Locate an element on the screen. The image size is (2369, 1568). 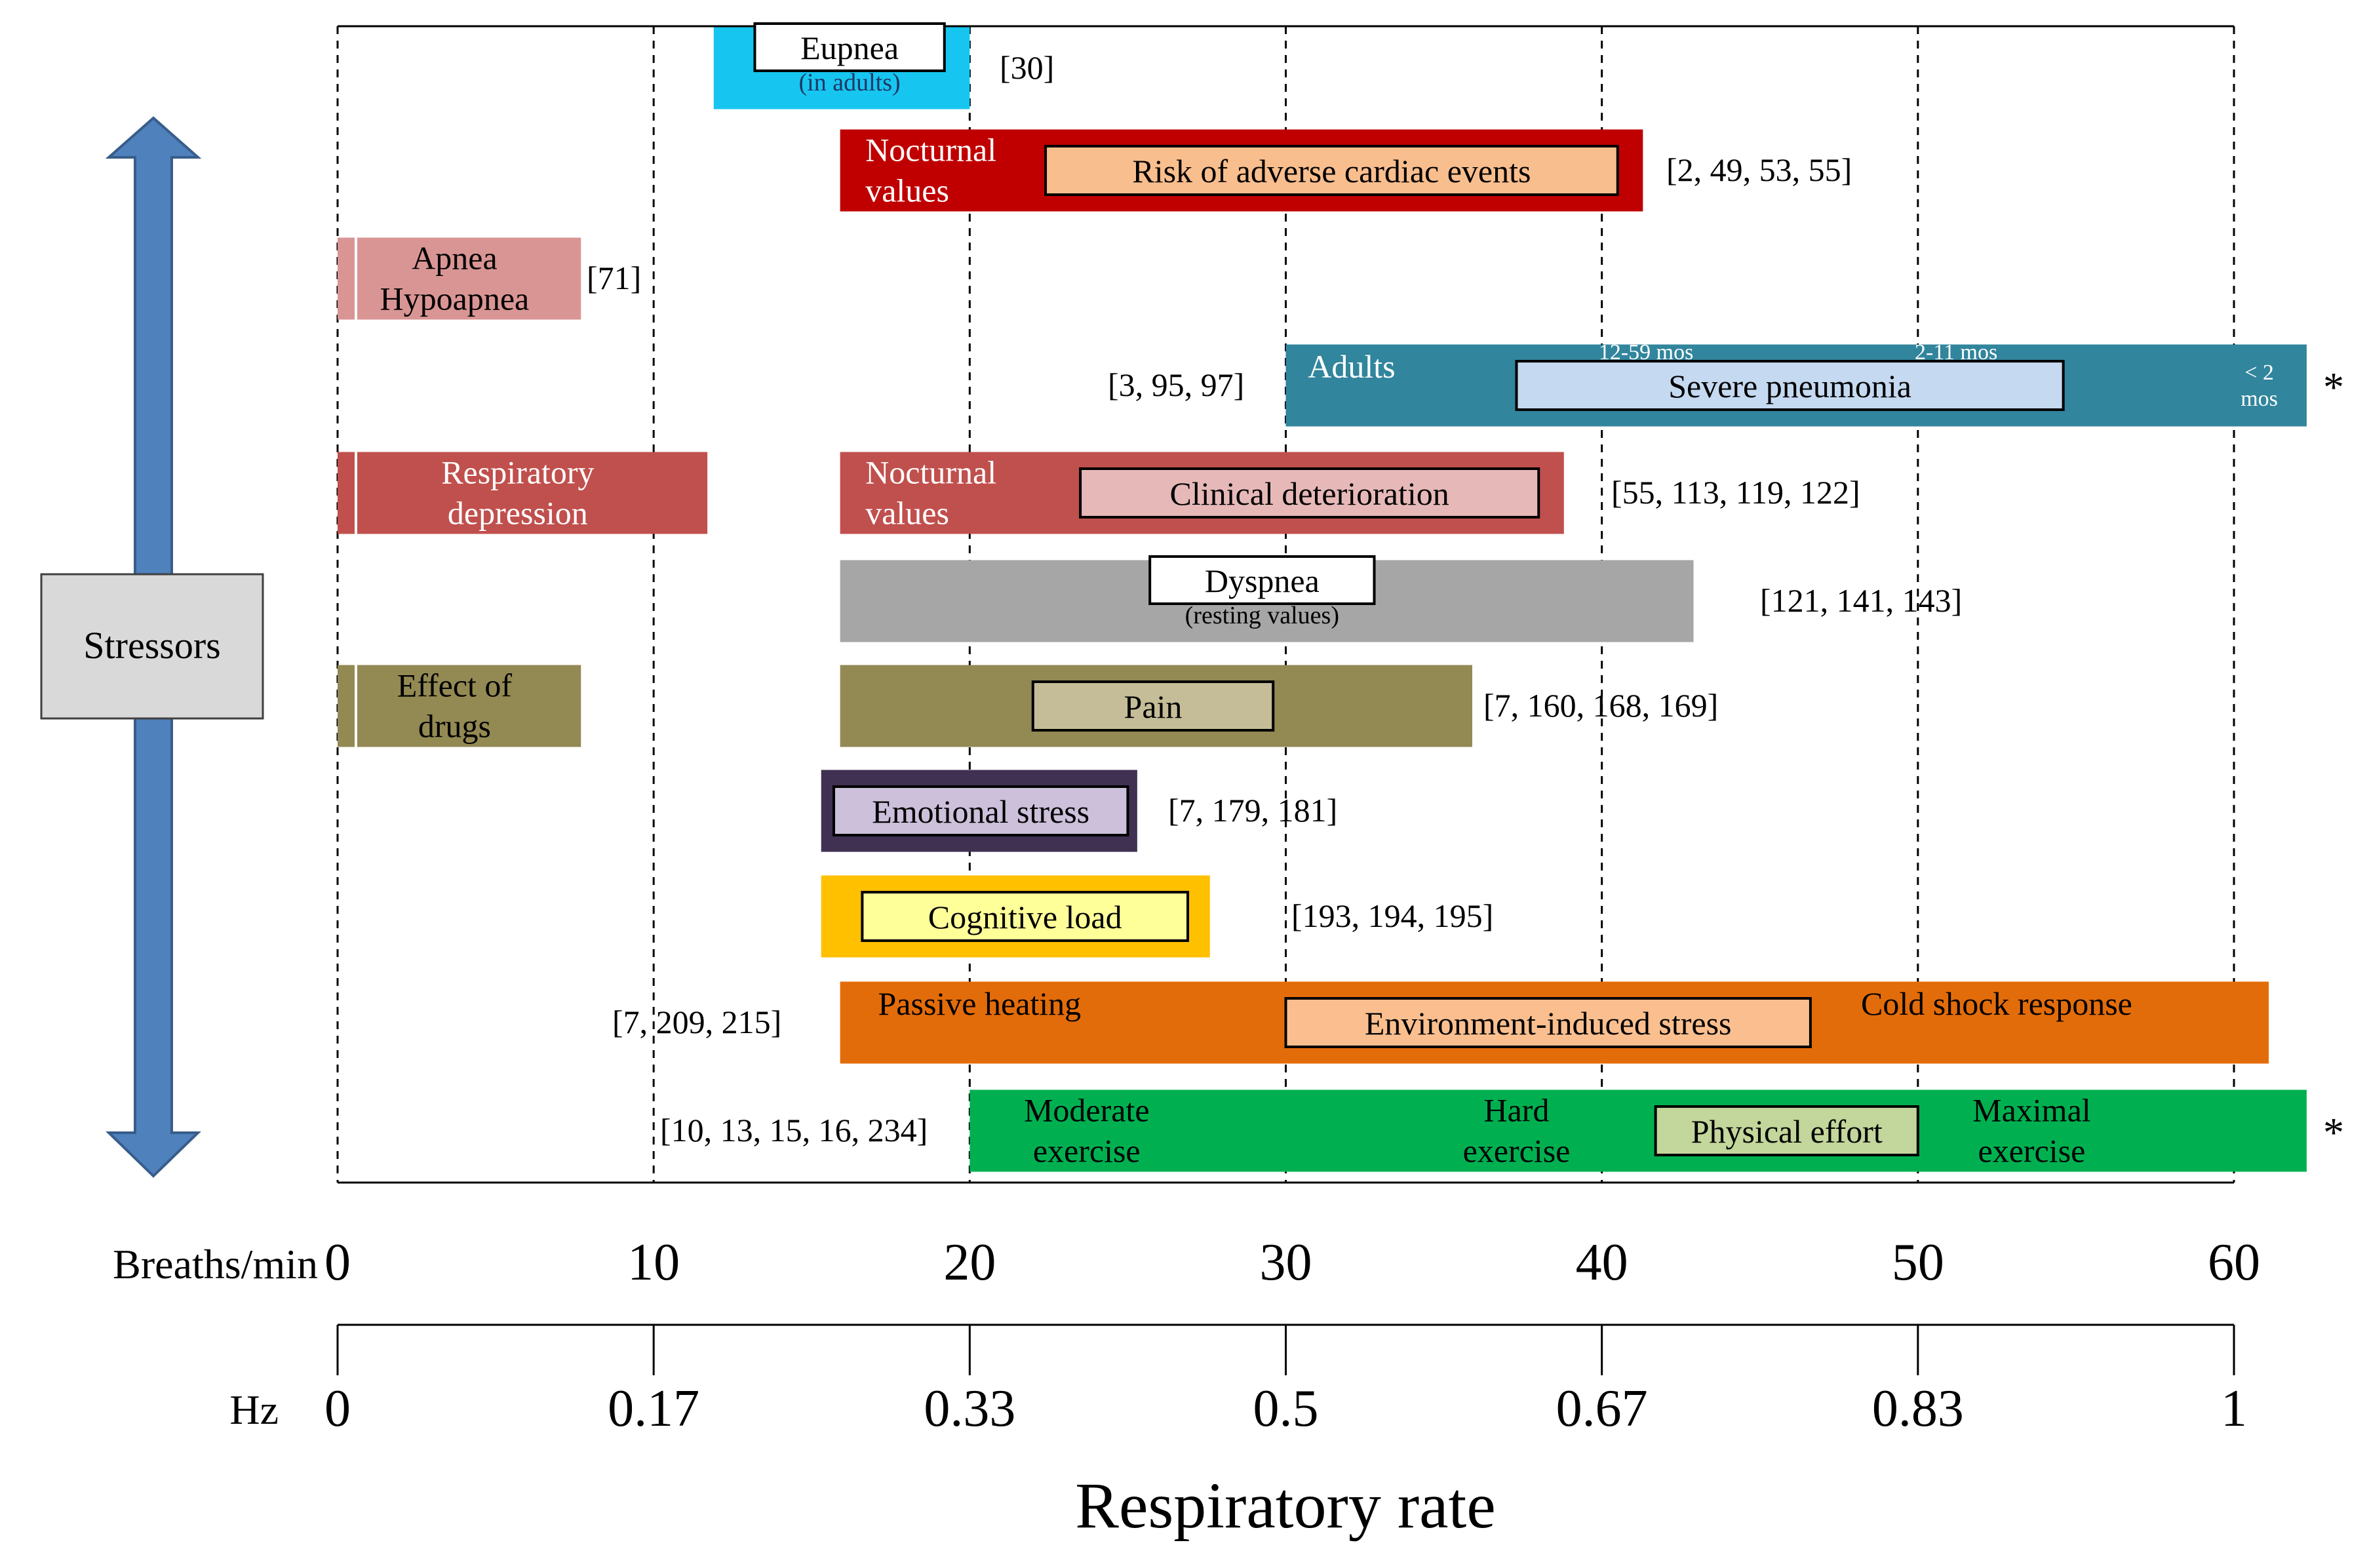
reference-pneumonia: [3, 95, 97] is located at coordinates (1176, 384).